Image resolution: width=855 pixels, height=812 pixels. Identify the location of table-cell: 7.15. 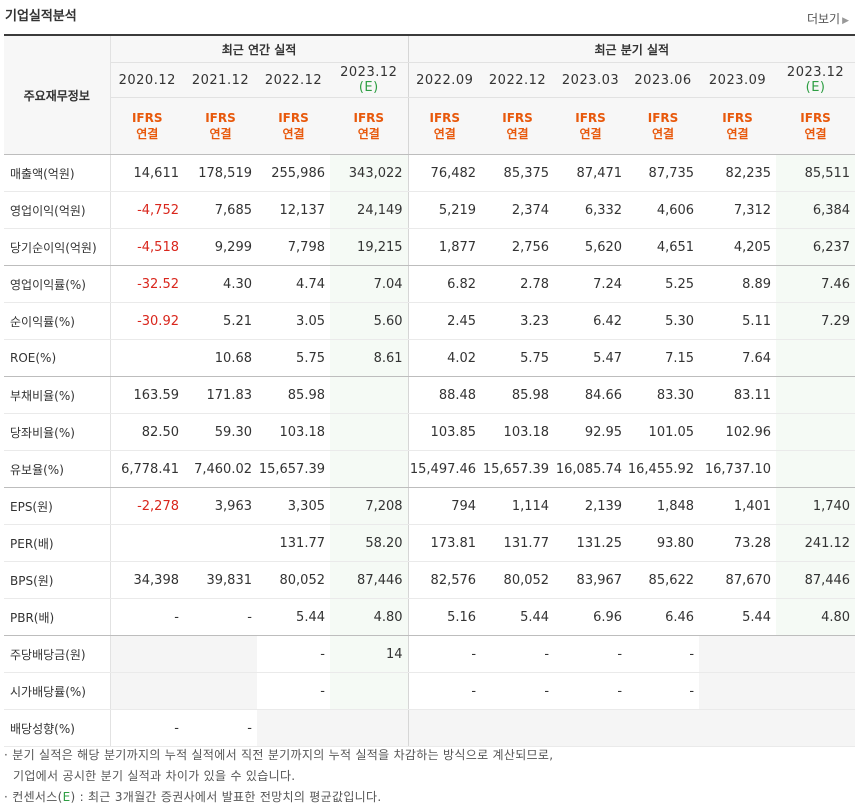
(663, 358).